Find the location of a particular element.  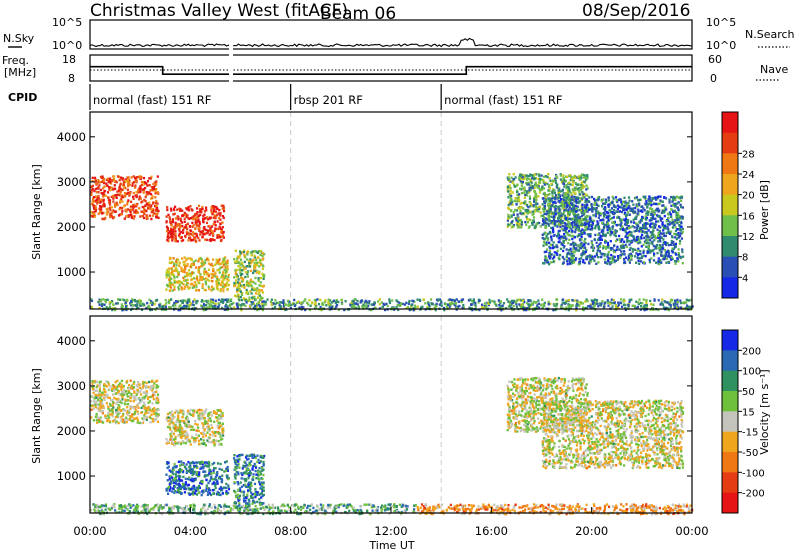

colorbar-tick-label: 28 is located at coordinates (748, 154).